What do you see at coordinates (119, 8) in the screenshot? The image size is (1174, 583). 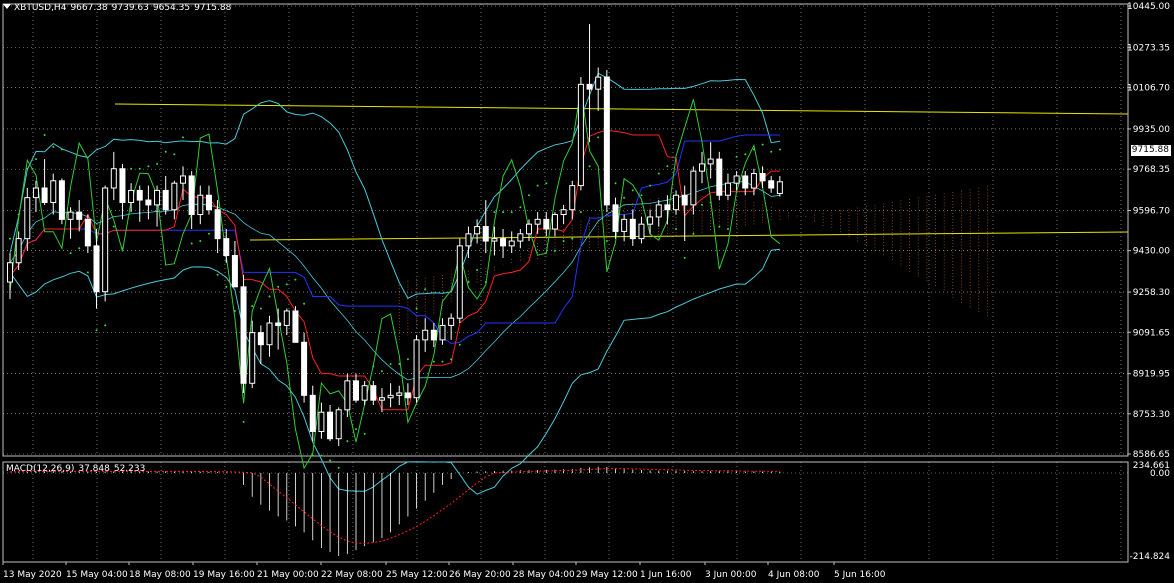 I see `chart-header: XBTUSD,H4 9667.38 9739.63 9654.35 9715.88` at bounding box center [119, 8].